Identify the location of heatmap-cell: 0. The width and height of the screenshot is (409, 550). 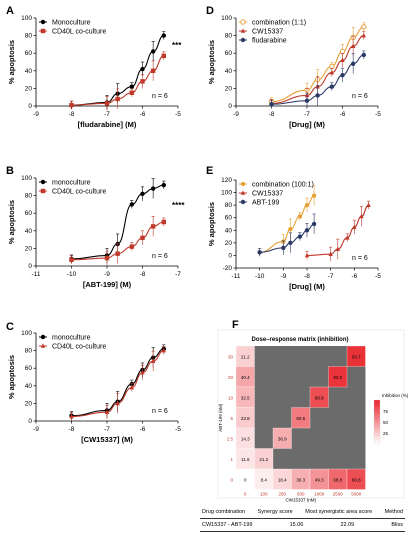
(245, 479).